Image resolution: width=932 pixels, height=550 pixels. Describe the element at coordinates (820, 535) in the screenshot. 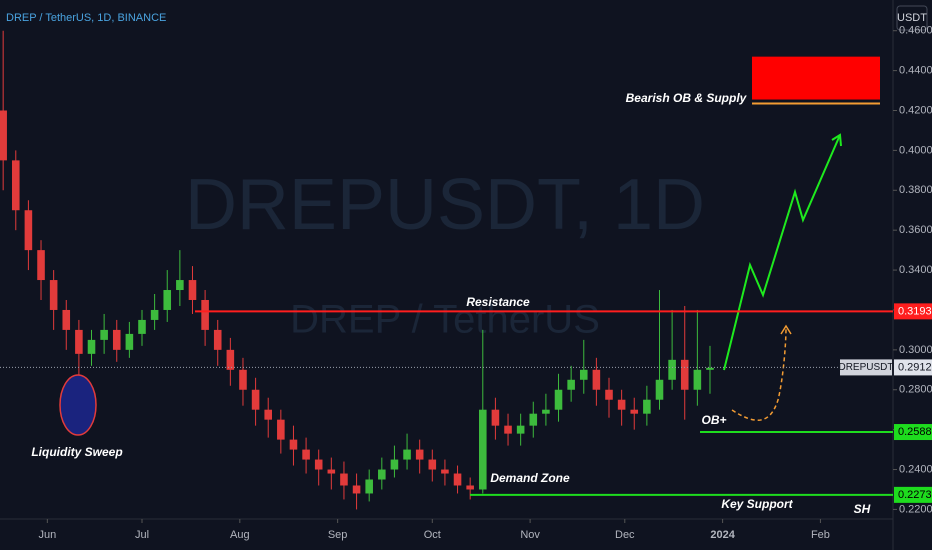

I see `x-tick-label: Feb` at that location.